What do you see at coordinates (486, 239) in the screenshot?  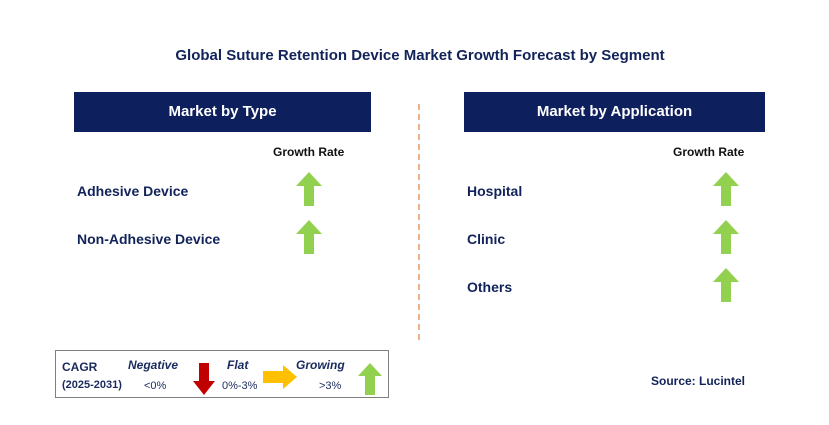 I see `application-item-label: Clinic` at bounding box center [486, 239].